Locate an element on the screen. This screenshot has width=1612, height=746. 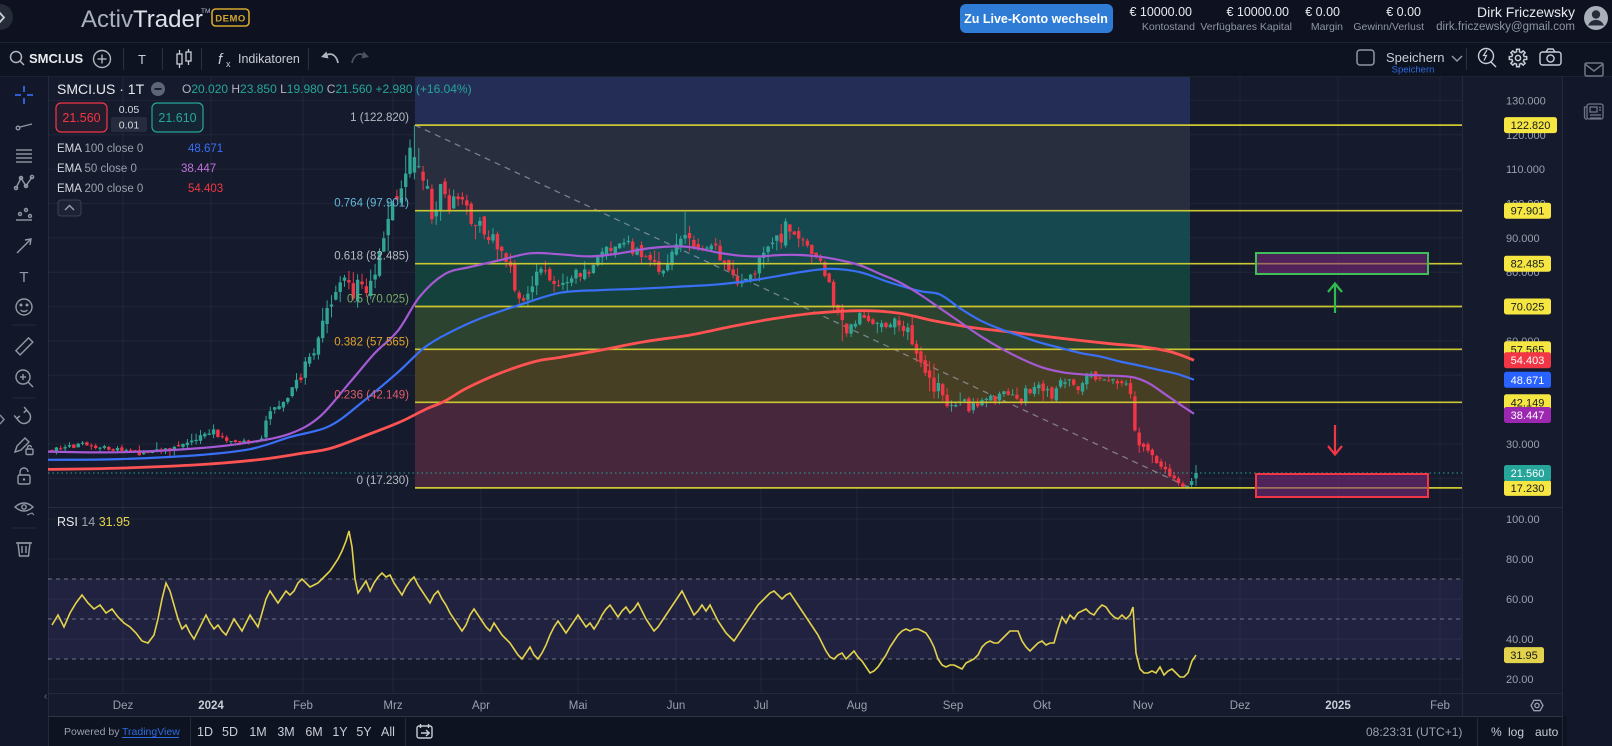
svg-text: Apr is located at coordinates (481, 706).